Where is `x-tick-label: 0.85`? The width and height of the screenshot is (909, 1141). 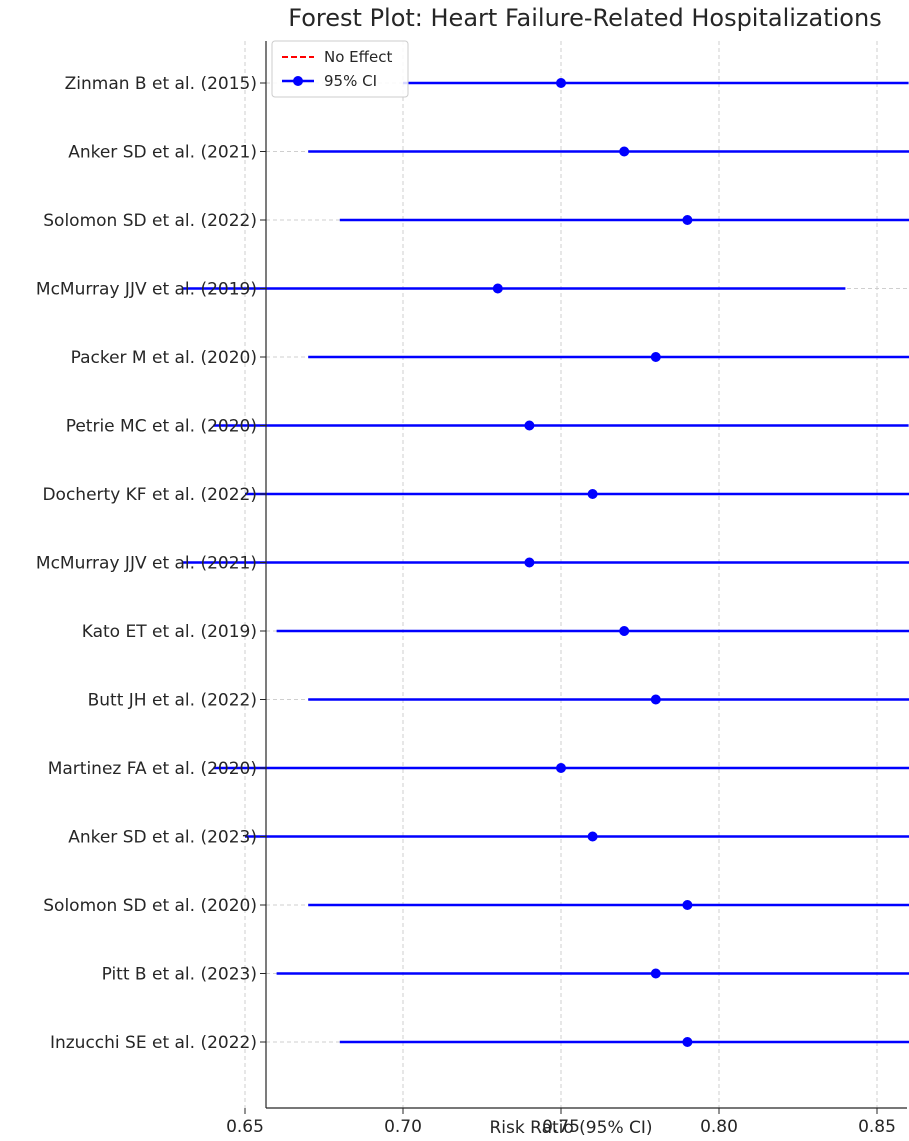 x-tick-label: 0.85 is located at coordinates (877, 1127).